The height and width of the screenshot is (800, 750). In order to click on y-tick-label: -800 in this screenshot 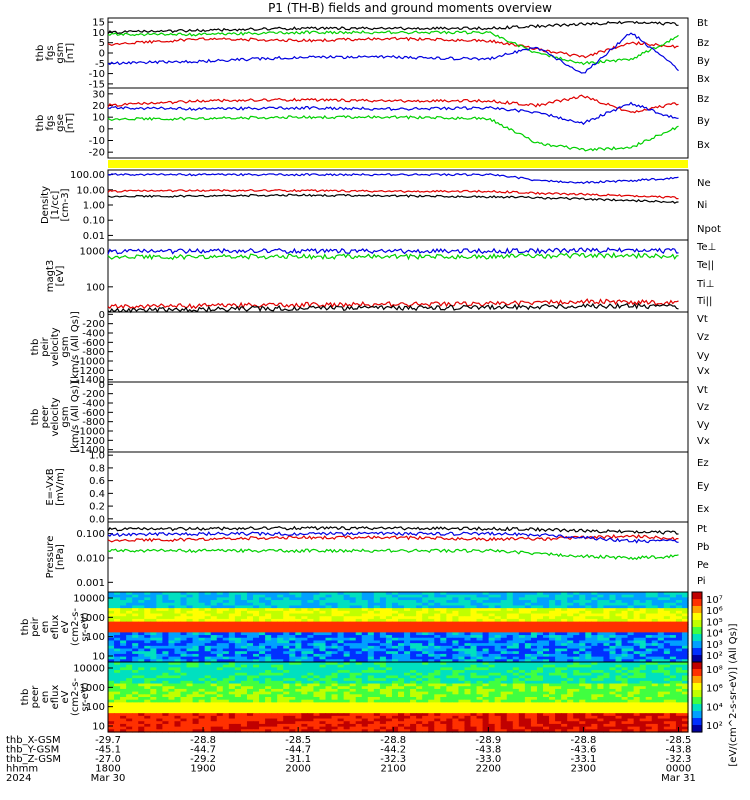, I will do `click(93, 352)`.